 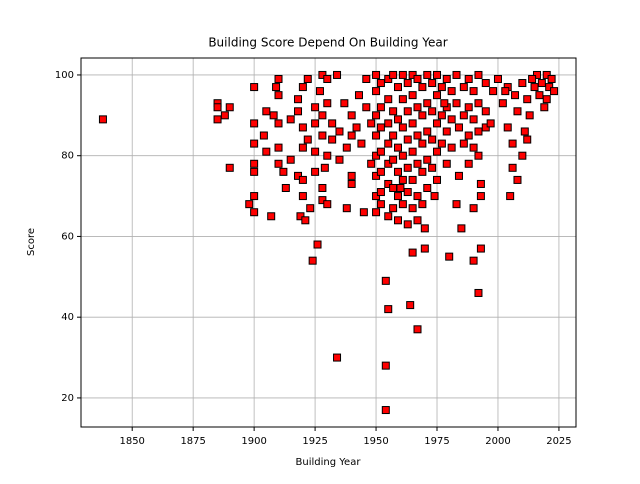 What do you see at coordinates (375, 441) in the screenshot?
I see `x-tick-label: 1950` at bounding box center [375, 441].